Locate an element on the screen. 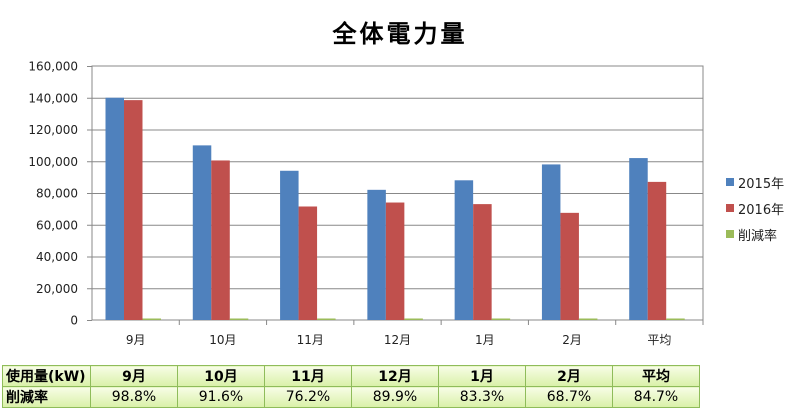  legend-swatch-reduction is located at coordinates (730, 234).